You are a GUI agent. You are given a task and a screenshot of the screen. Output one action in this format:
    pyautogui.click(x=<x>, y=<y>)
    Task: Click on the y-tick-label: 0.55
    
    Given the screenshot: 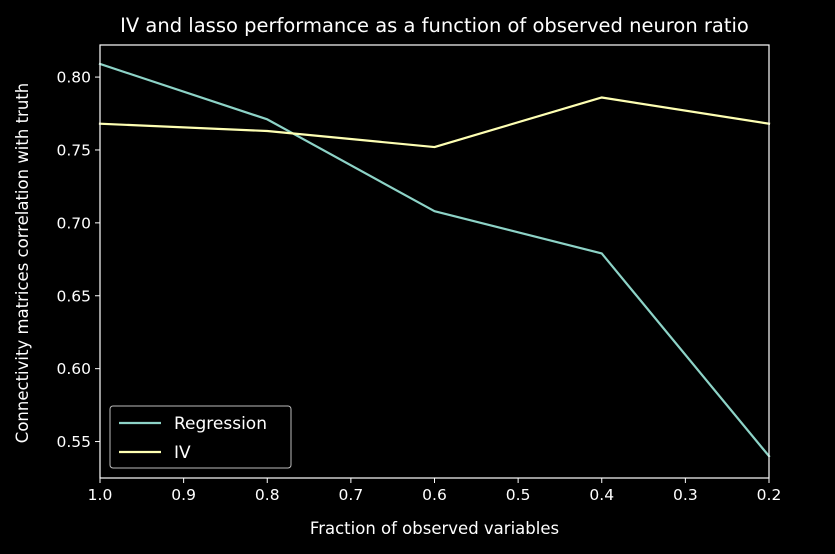 What is the action you would take?
    pyautogui.click(x=73, y=442)
    